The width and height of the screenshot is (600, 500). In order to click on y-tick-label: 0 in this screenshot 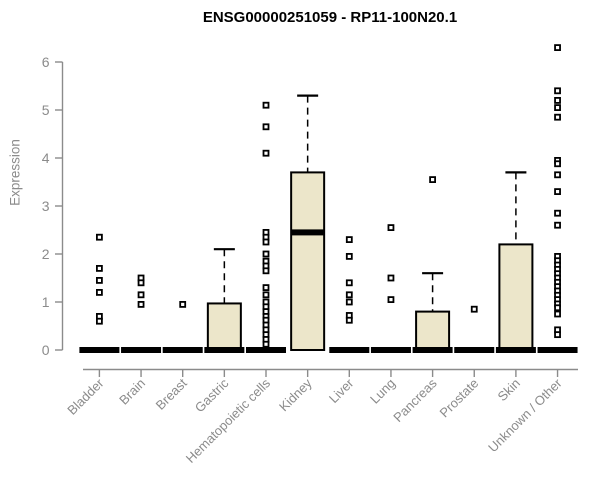, I will do `click(46, 350)`.